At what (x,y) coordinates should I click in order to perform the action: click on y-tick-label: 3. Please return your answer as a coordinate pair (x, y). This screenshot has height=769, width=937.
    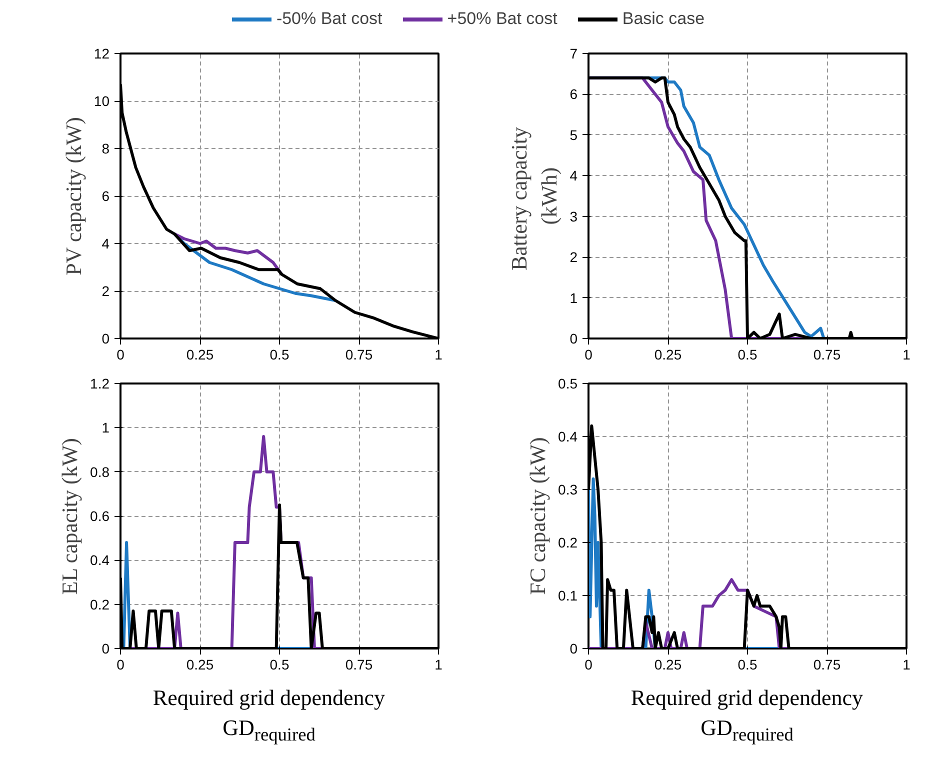
    Looking at the image, I should click on (574, 216).